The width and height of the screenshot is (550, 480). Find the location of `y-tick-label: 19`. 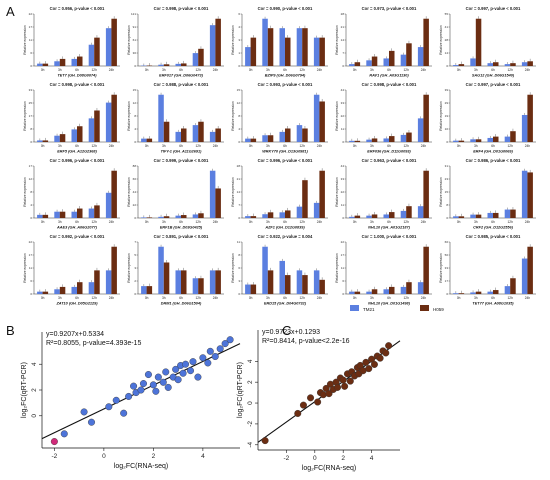

y-tick-label: 19 is located at coordinates (447, 116).